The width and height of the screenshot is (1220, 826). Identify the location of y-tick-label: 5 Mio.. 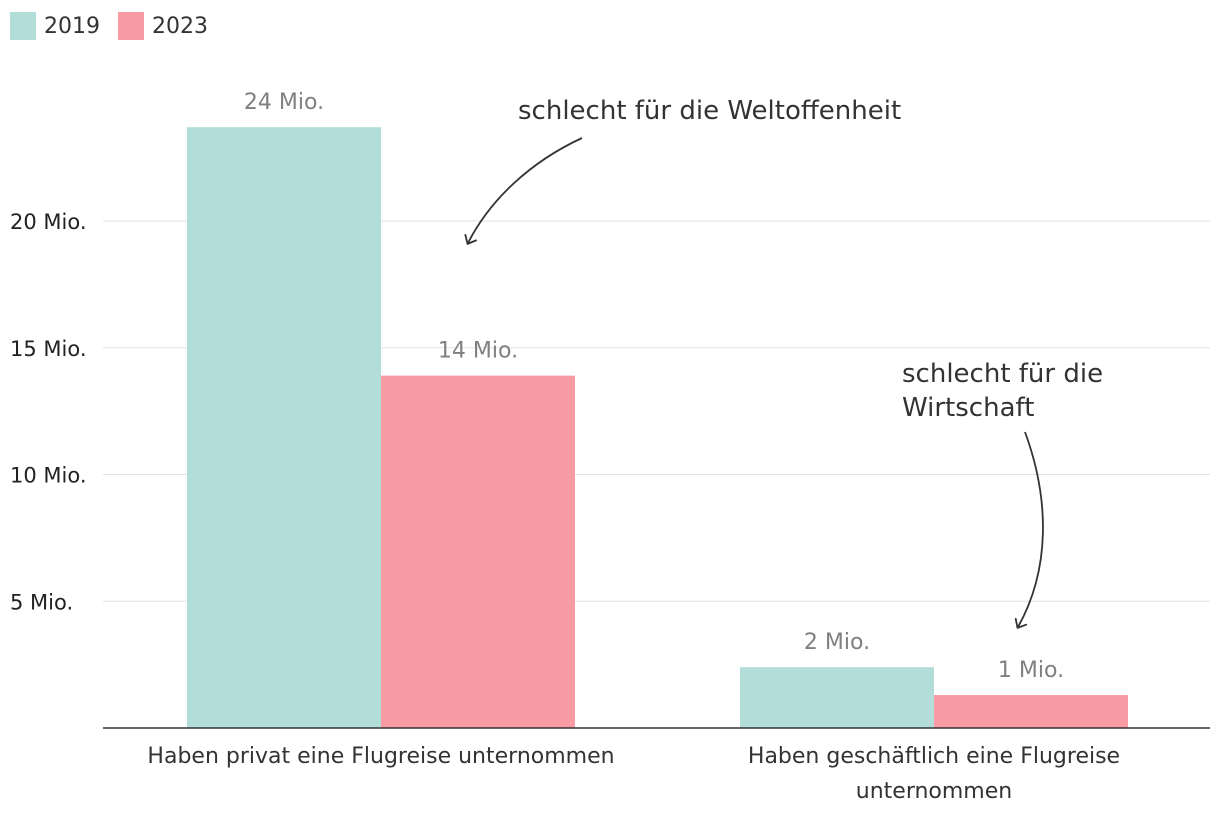
(41, 602).